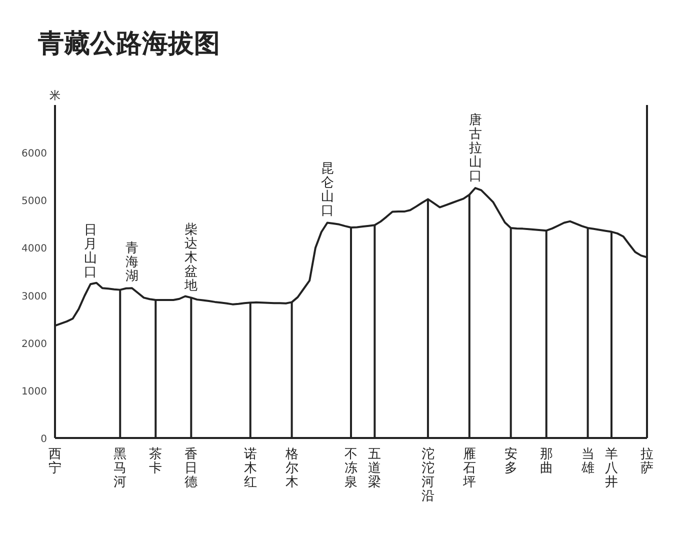  I want to click on data-label: 昆仑山口, so click(327, 190).